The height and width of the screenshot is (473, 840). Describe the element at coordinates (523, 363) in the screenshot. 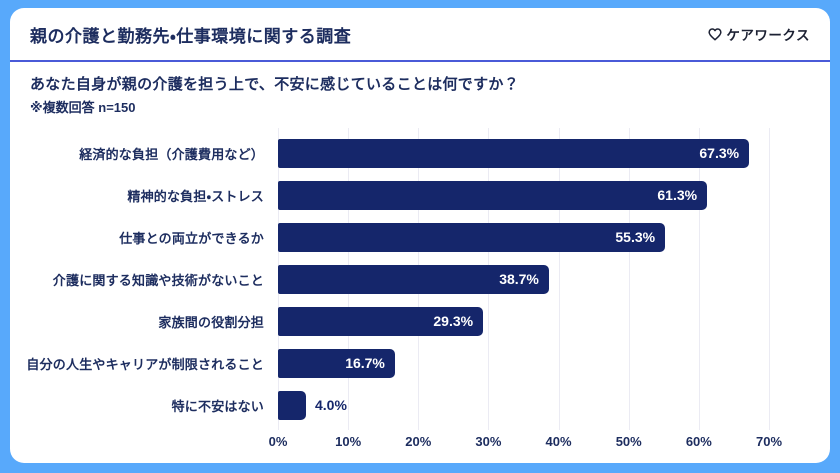

I see `bar-track: 16.7%` at that location.